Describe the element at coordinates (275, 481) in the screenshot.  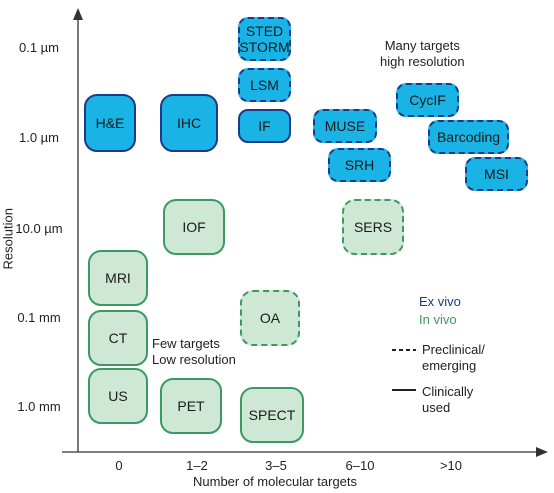
I see `x-axis-title: Number of molecular targets` at that location.